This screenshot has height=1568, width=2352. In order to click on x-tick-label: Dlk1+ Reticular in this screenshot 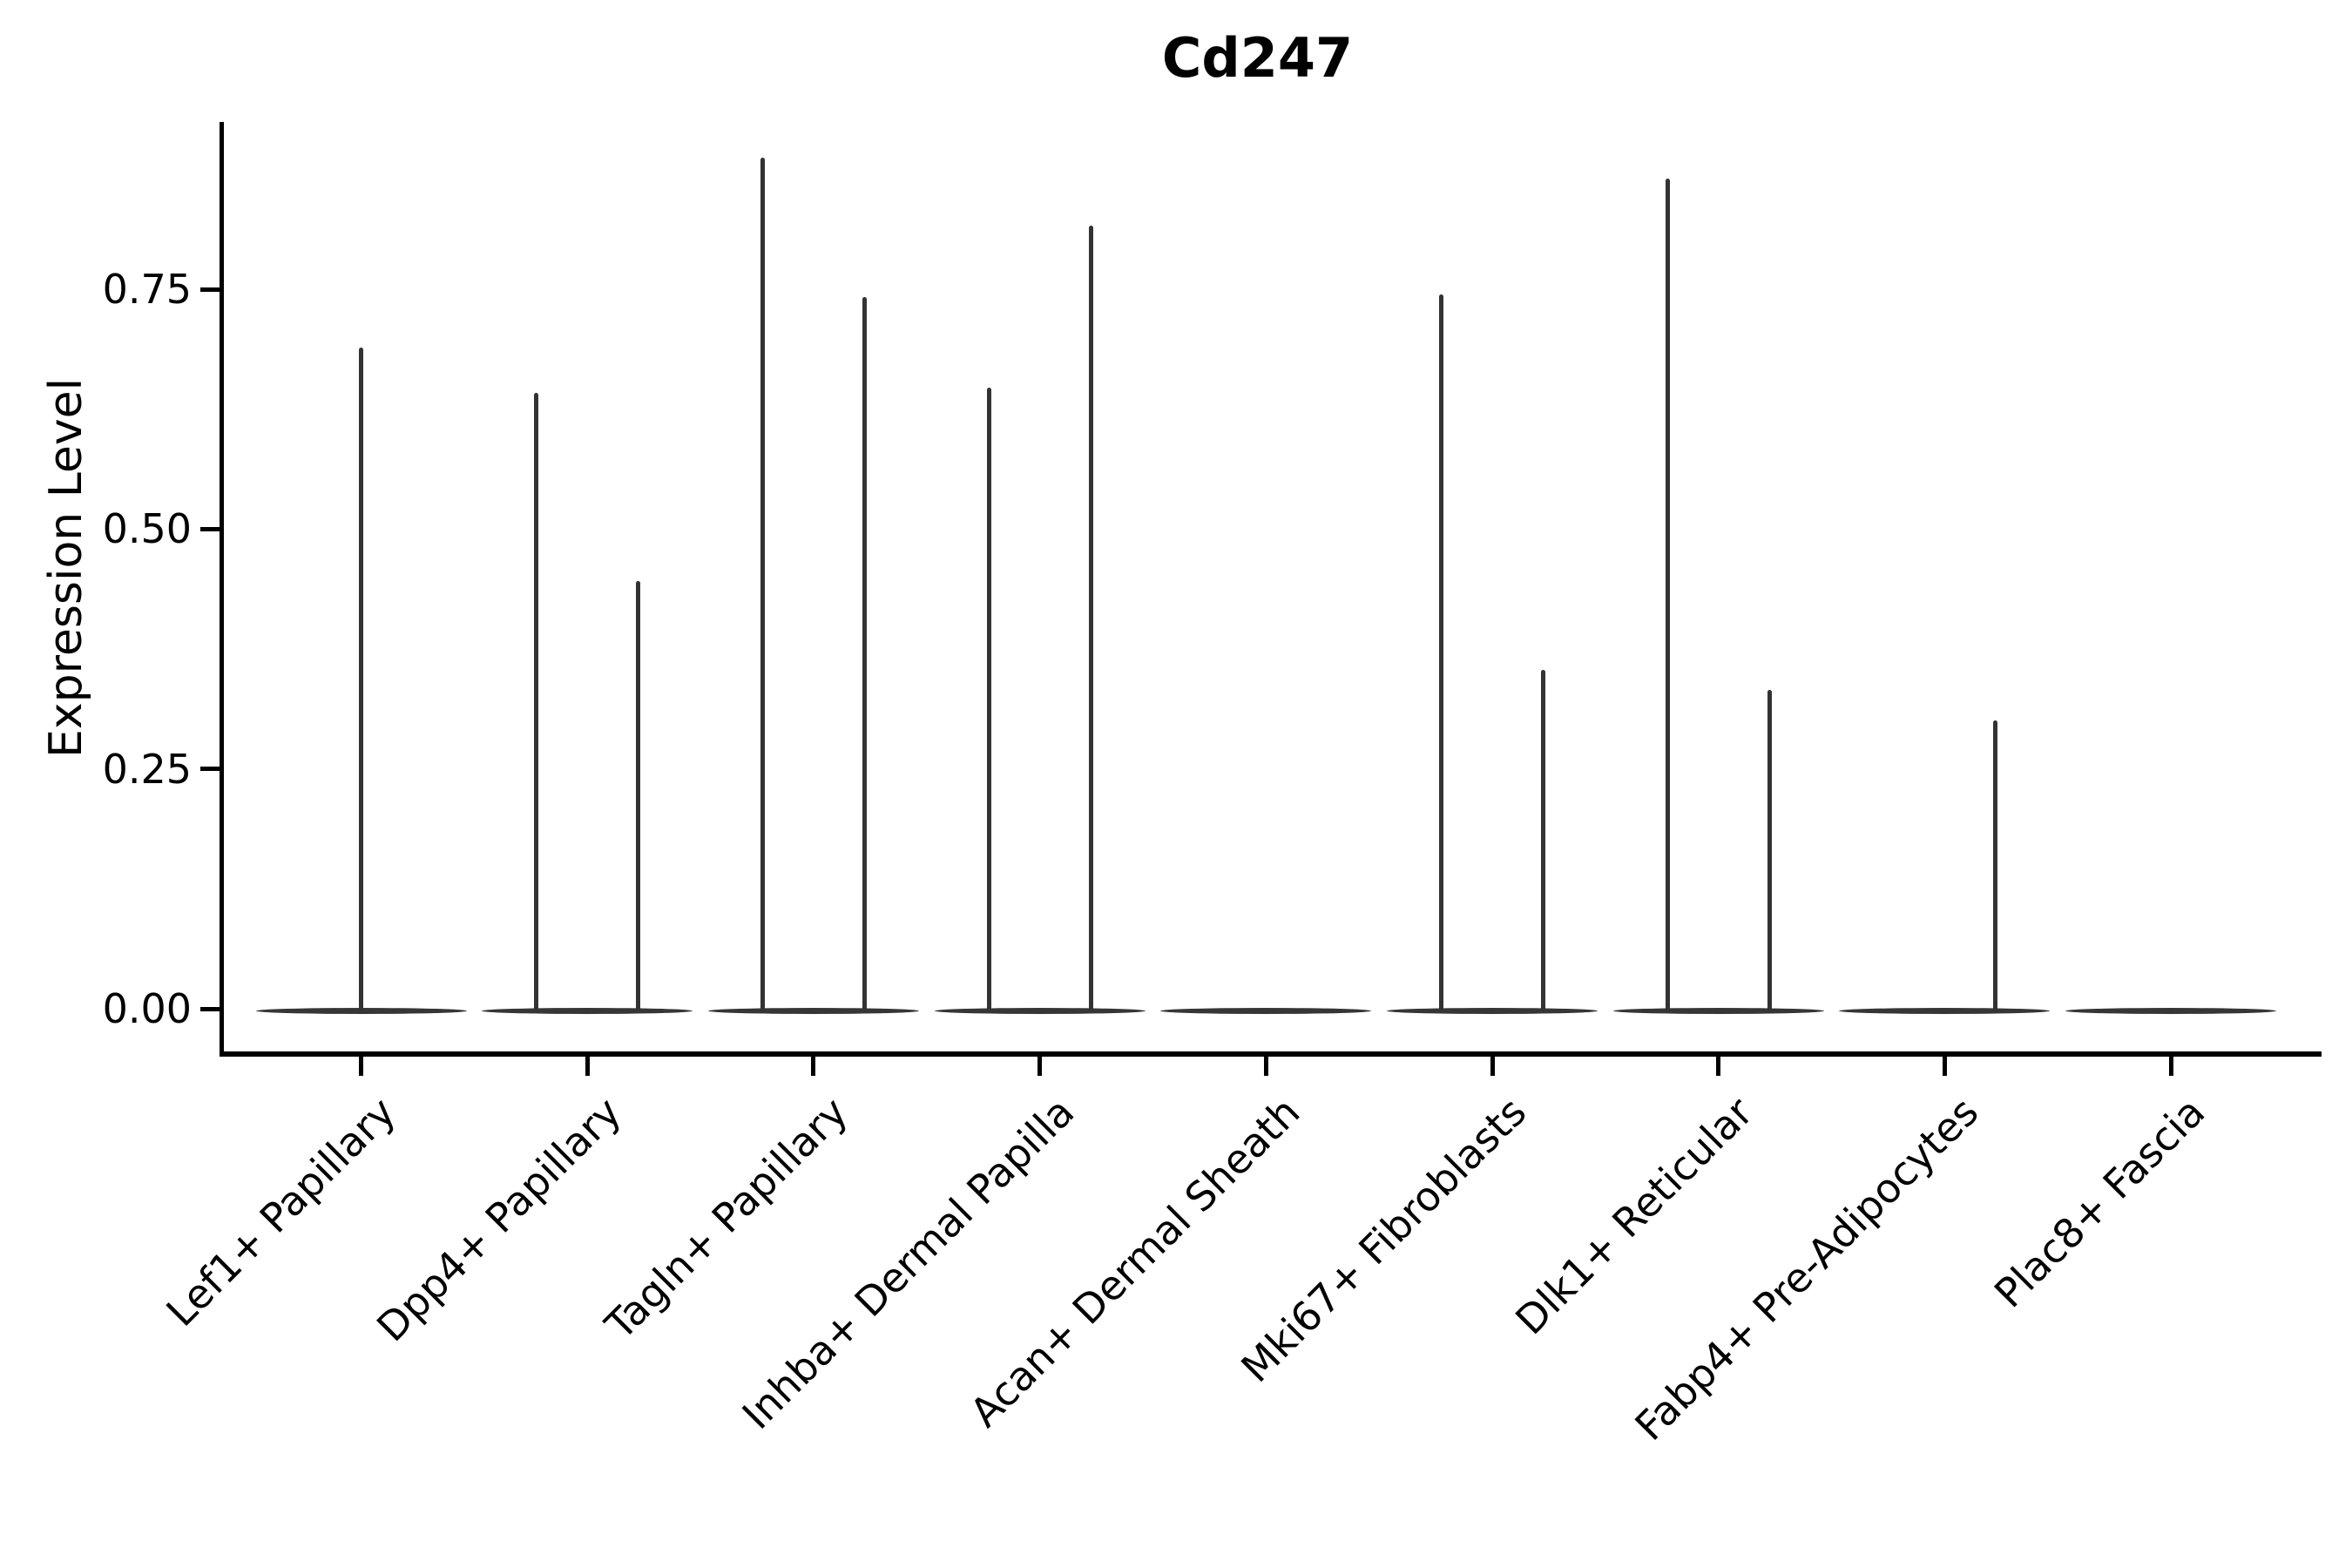, I will do `click(1634, 1216)`.